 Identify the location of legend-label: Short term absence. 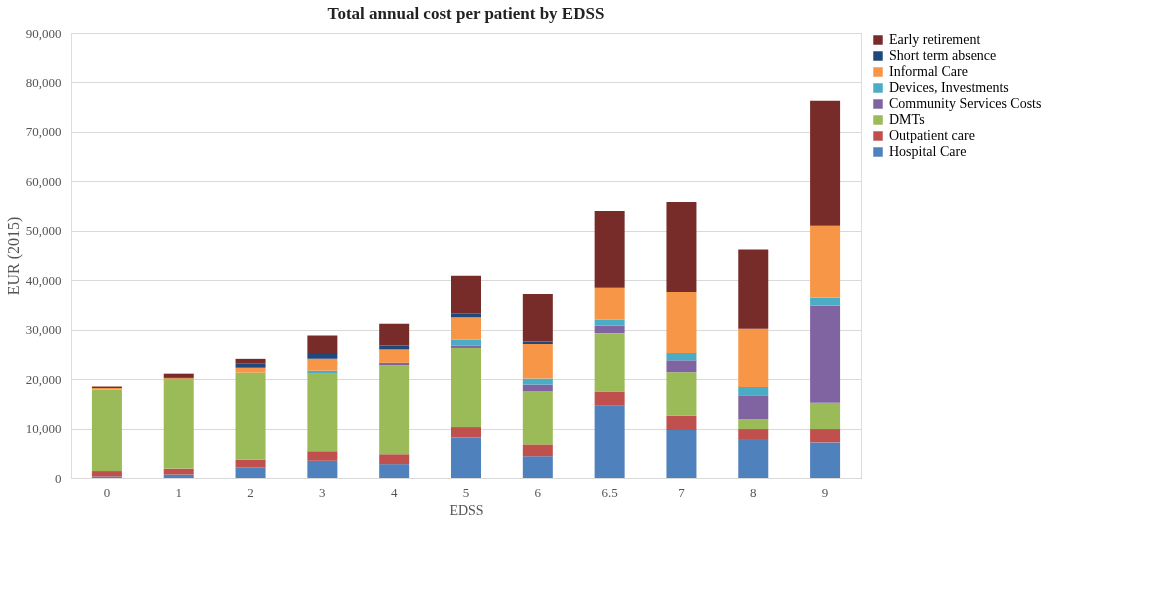
(943, 55).